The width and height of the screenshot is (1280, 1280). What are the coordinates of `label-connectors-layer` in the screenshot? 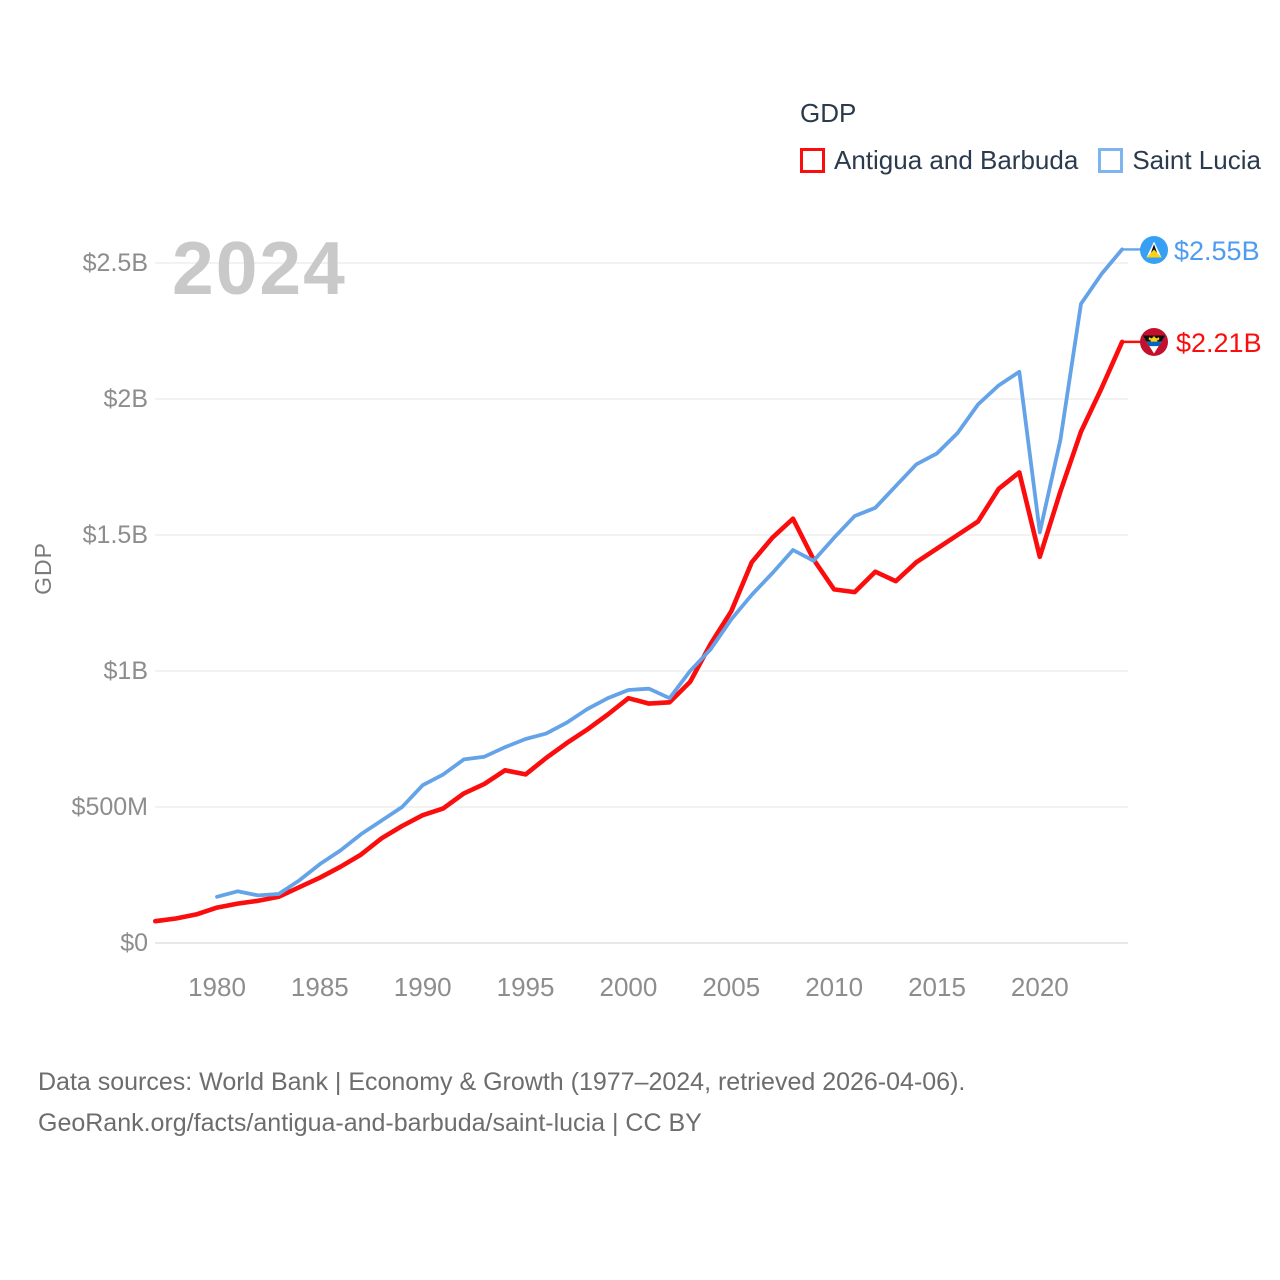 It's located at (1132, 296).